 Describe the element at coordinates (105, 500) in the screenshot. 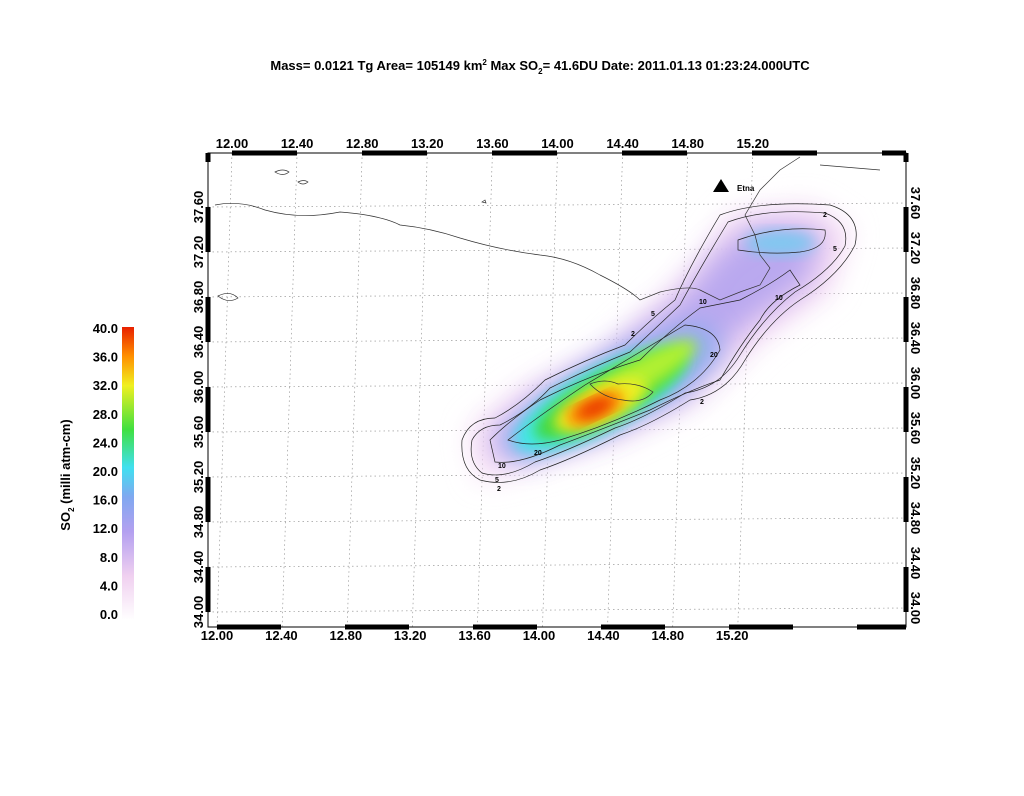

I see `colorbar-tick-label: 16.0` at that location.